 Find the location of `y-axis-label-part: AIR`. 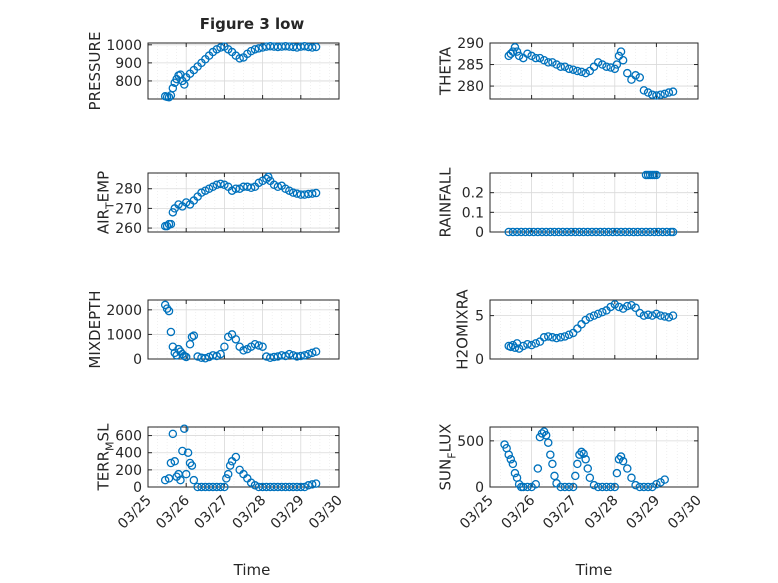

y-axis-label-part: AIR is located at coordinates (104, 221).